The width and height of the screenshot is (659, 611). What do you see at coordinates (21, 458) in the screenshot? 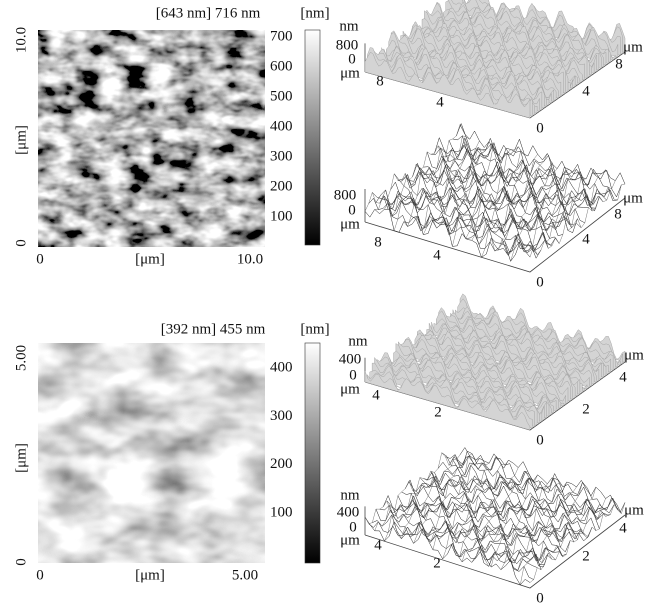
I see `y-label: [μm]` at bounding box center [21, 458].